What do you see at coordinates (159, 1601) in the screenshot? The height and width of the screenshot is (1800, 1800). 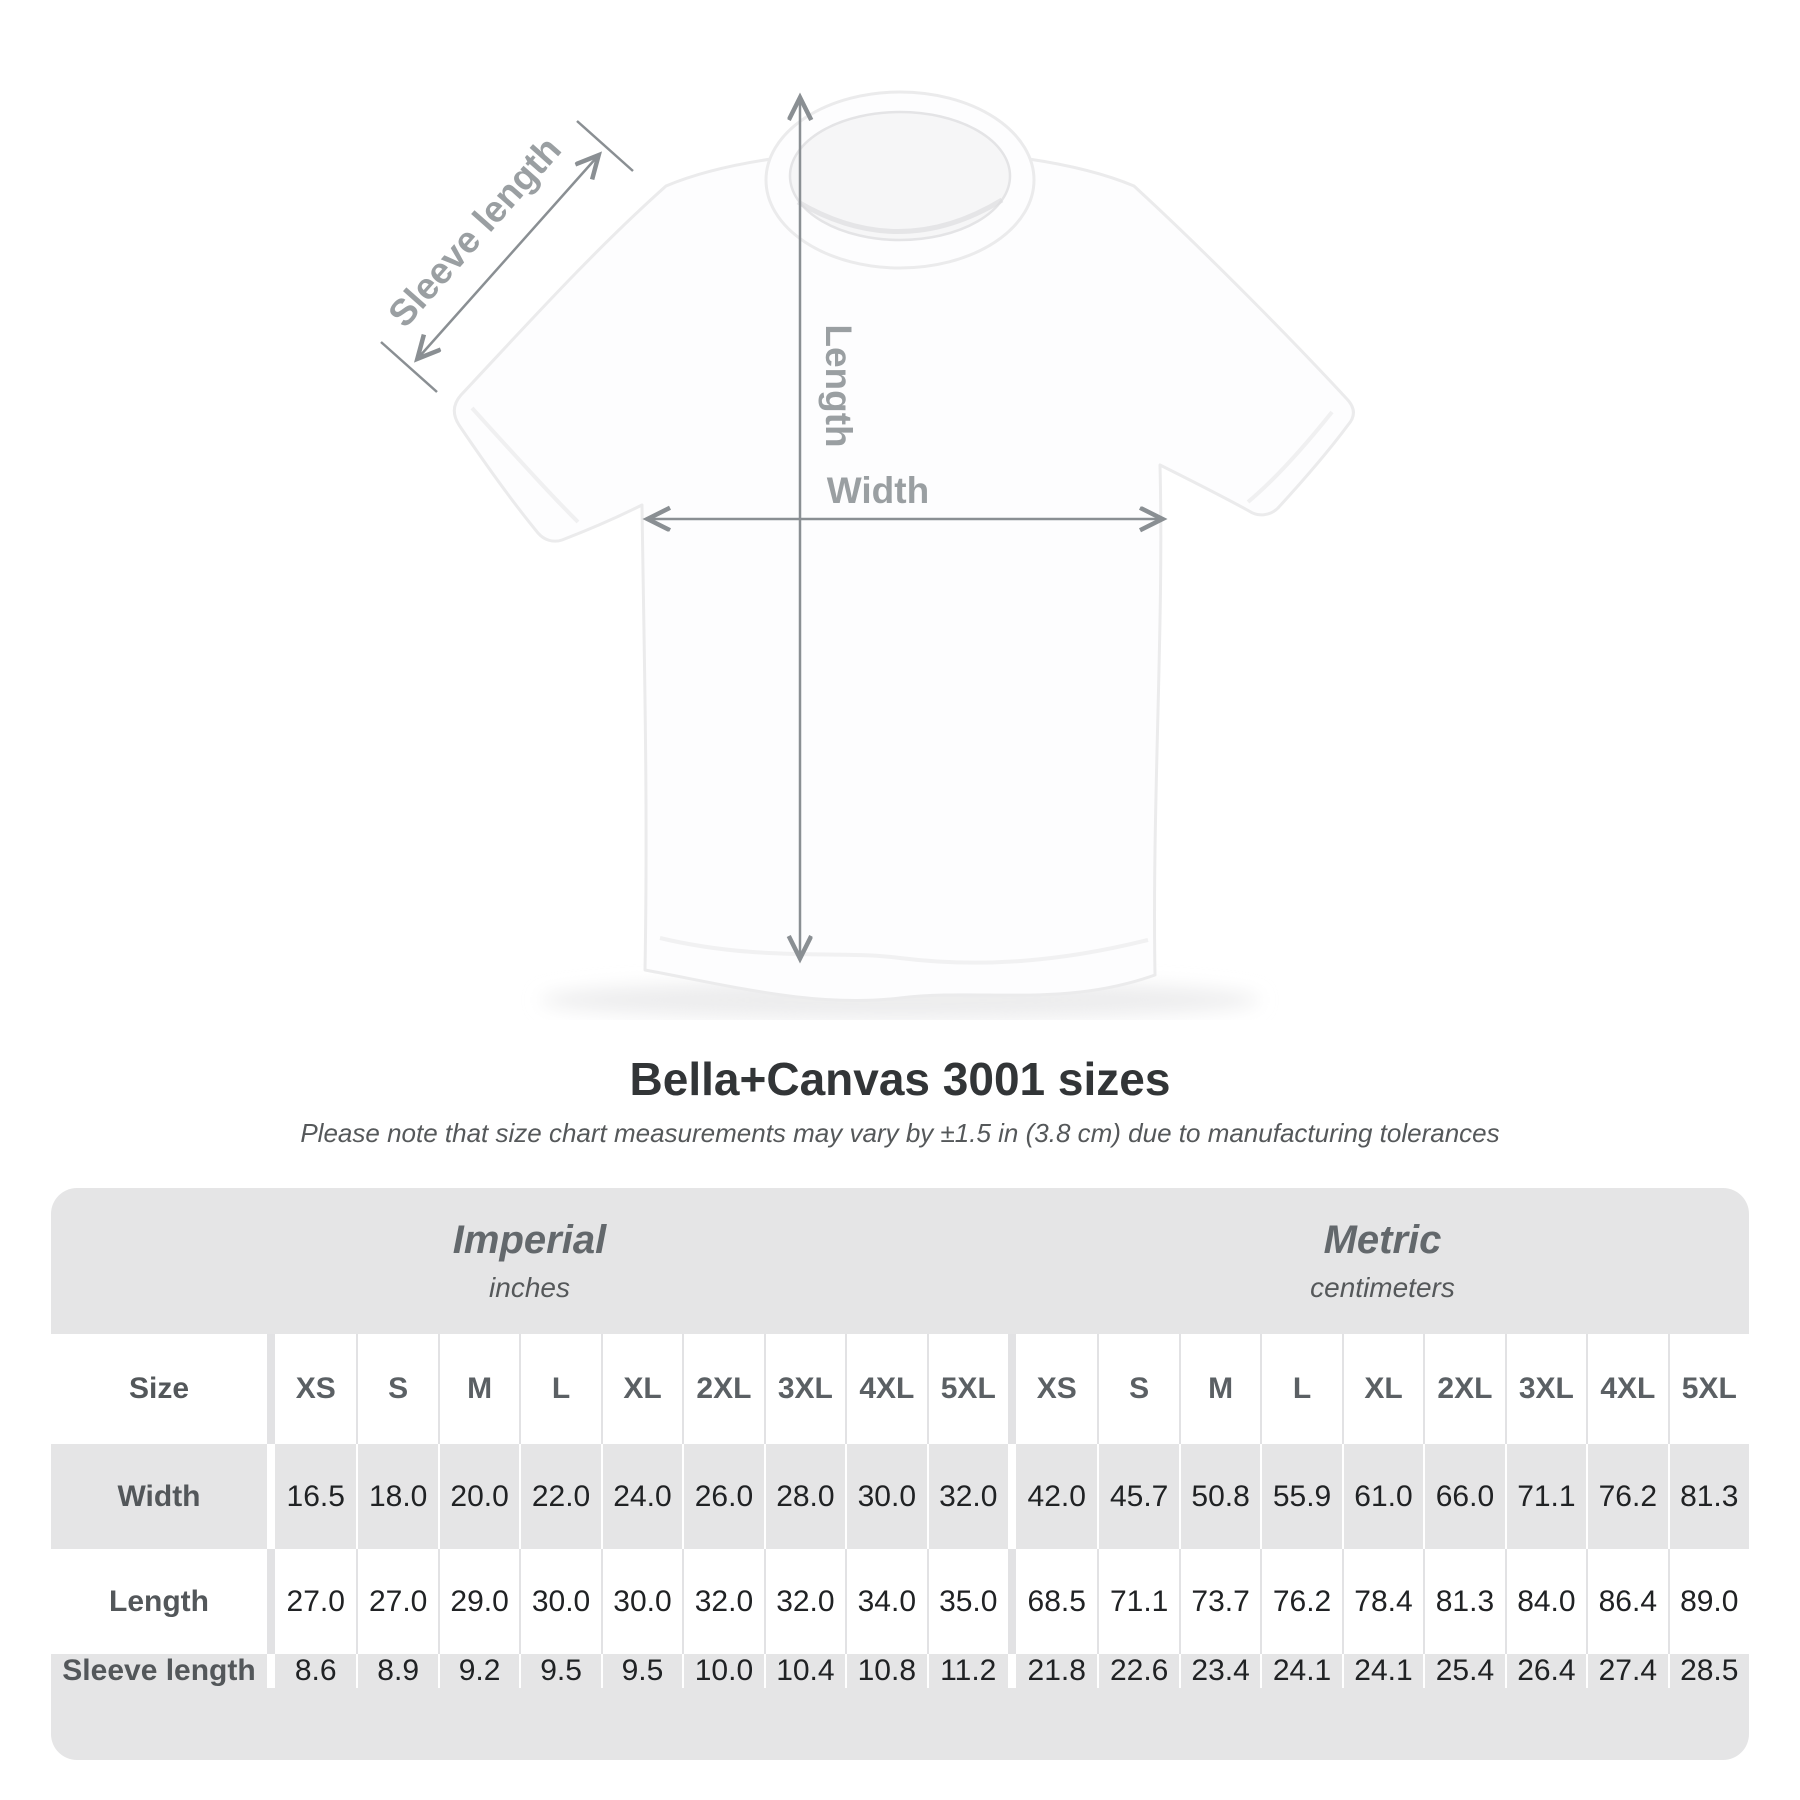 I see `measurement-label: Length` at bounding box center [159, 1601].